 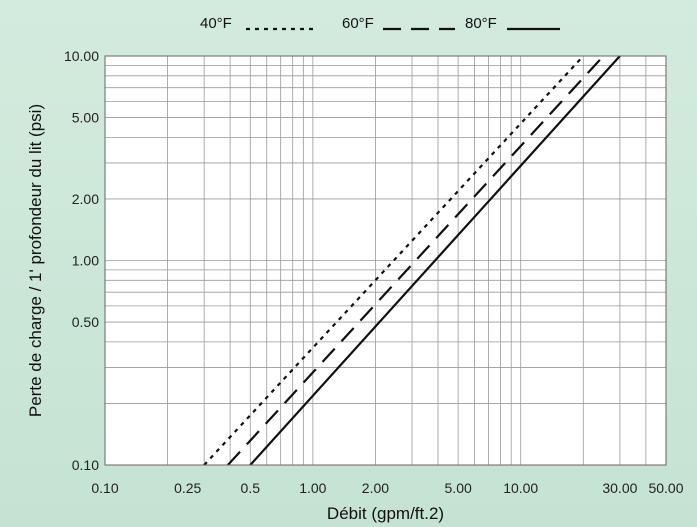 I want to click on y-tick-label: 10.00, so click(x=81, y=56).